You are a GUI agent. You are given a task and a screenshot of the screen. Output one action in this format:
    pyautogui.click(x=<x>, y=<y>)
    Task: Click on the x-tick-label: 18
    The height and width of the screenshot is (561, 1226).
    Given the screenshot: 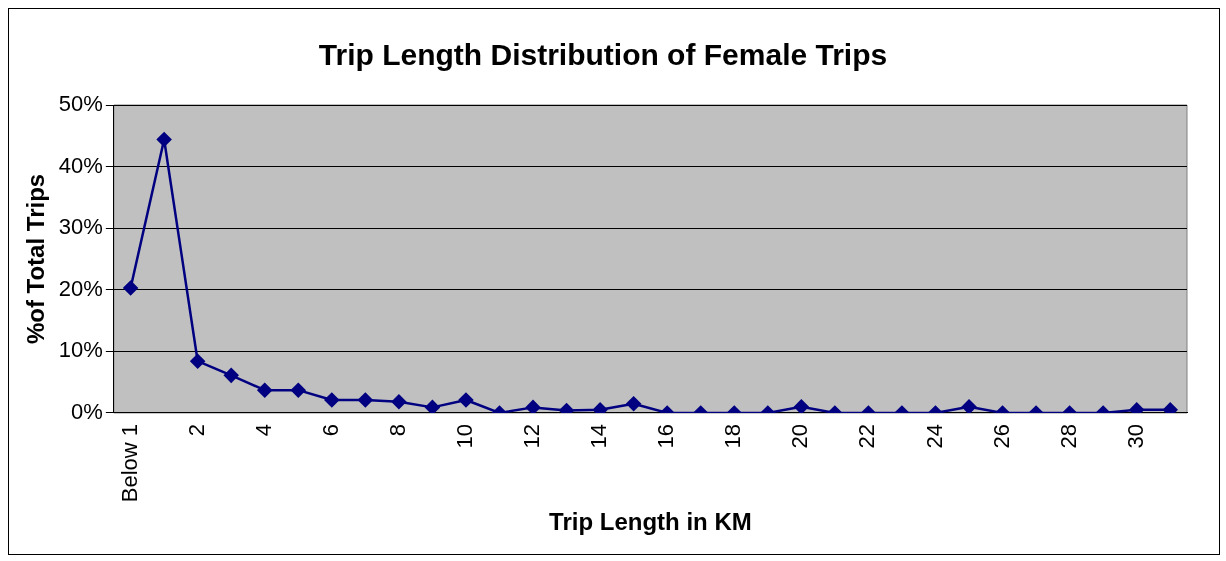 What is the action you would take?
    pyautogui.click(x=733, y=436)
    